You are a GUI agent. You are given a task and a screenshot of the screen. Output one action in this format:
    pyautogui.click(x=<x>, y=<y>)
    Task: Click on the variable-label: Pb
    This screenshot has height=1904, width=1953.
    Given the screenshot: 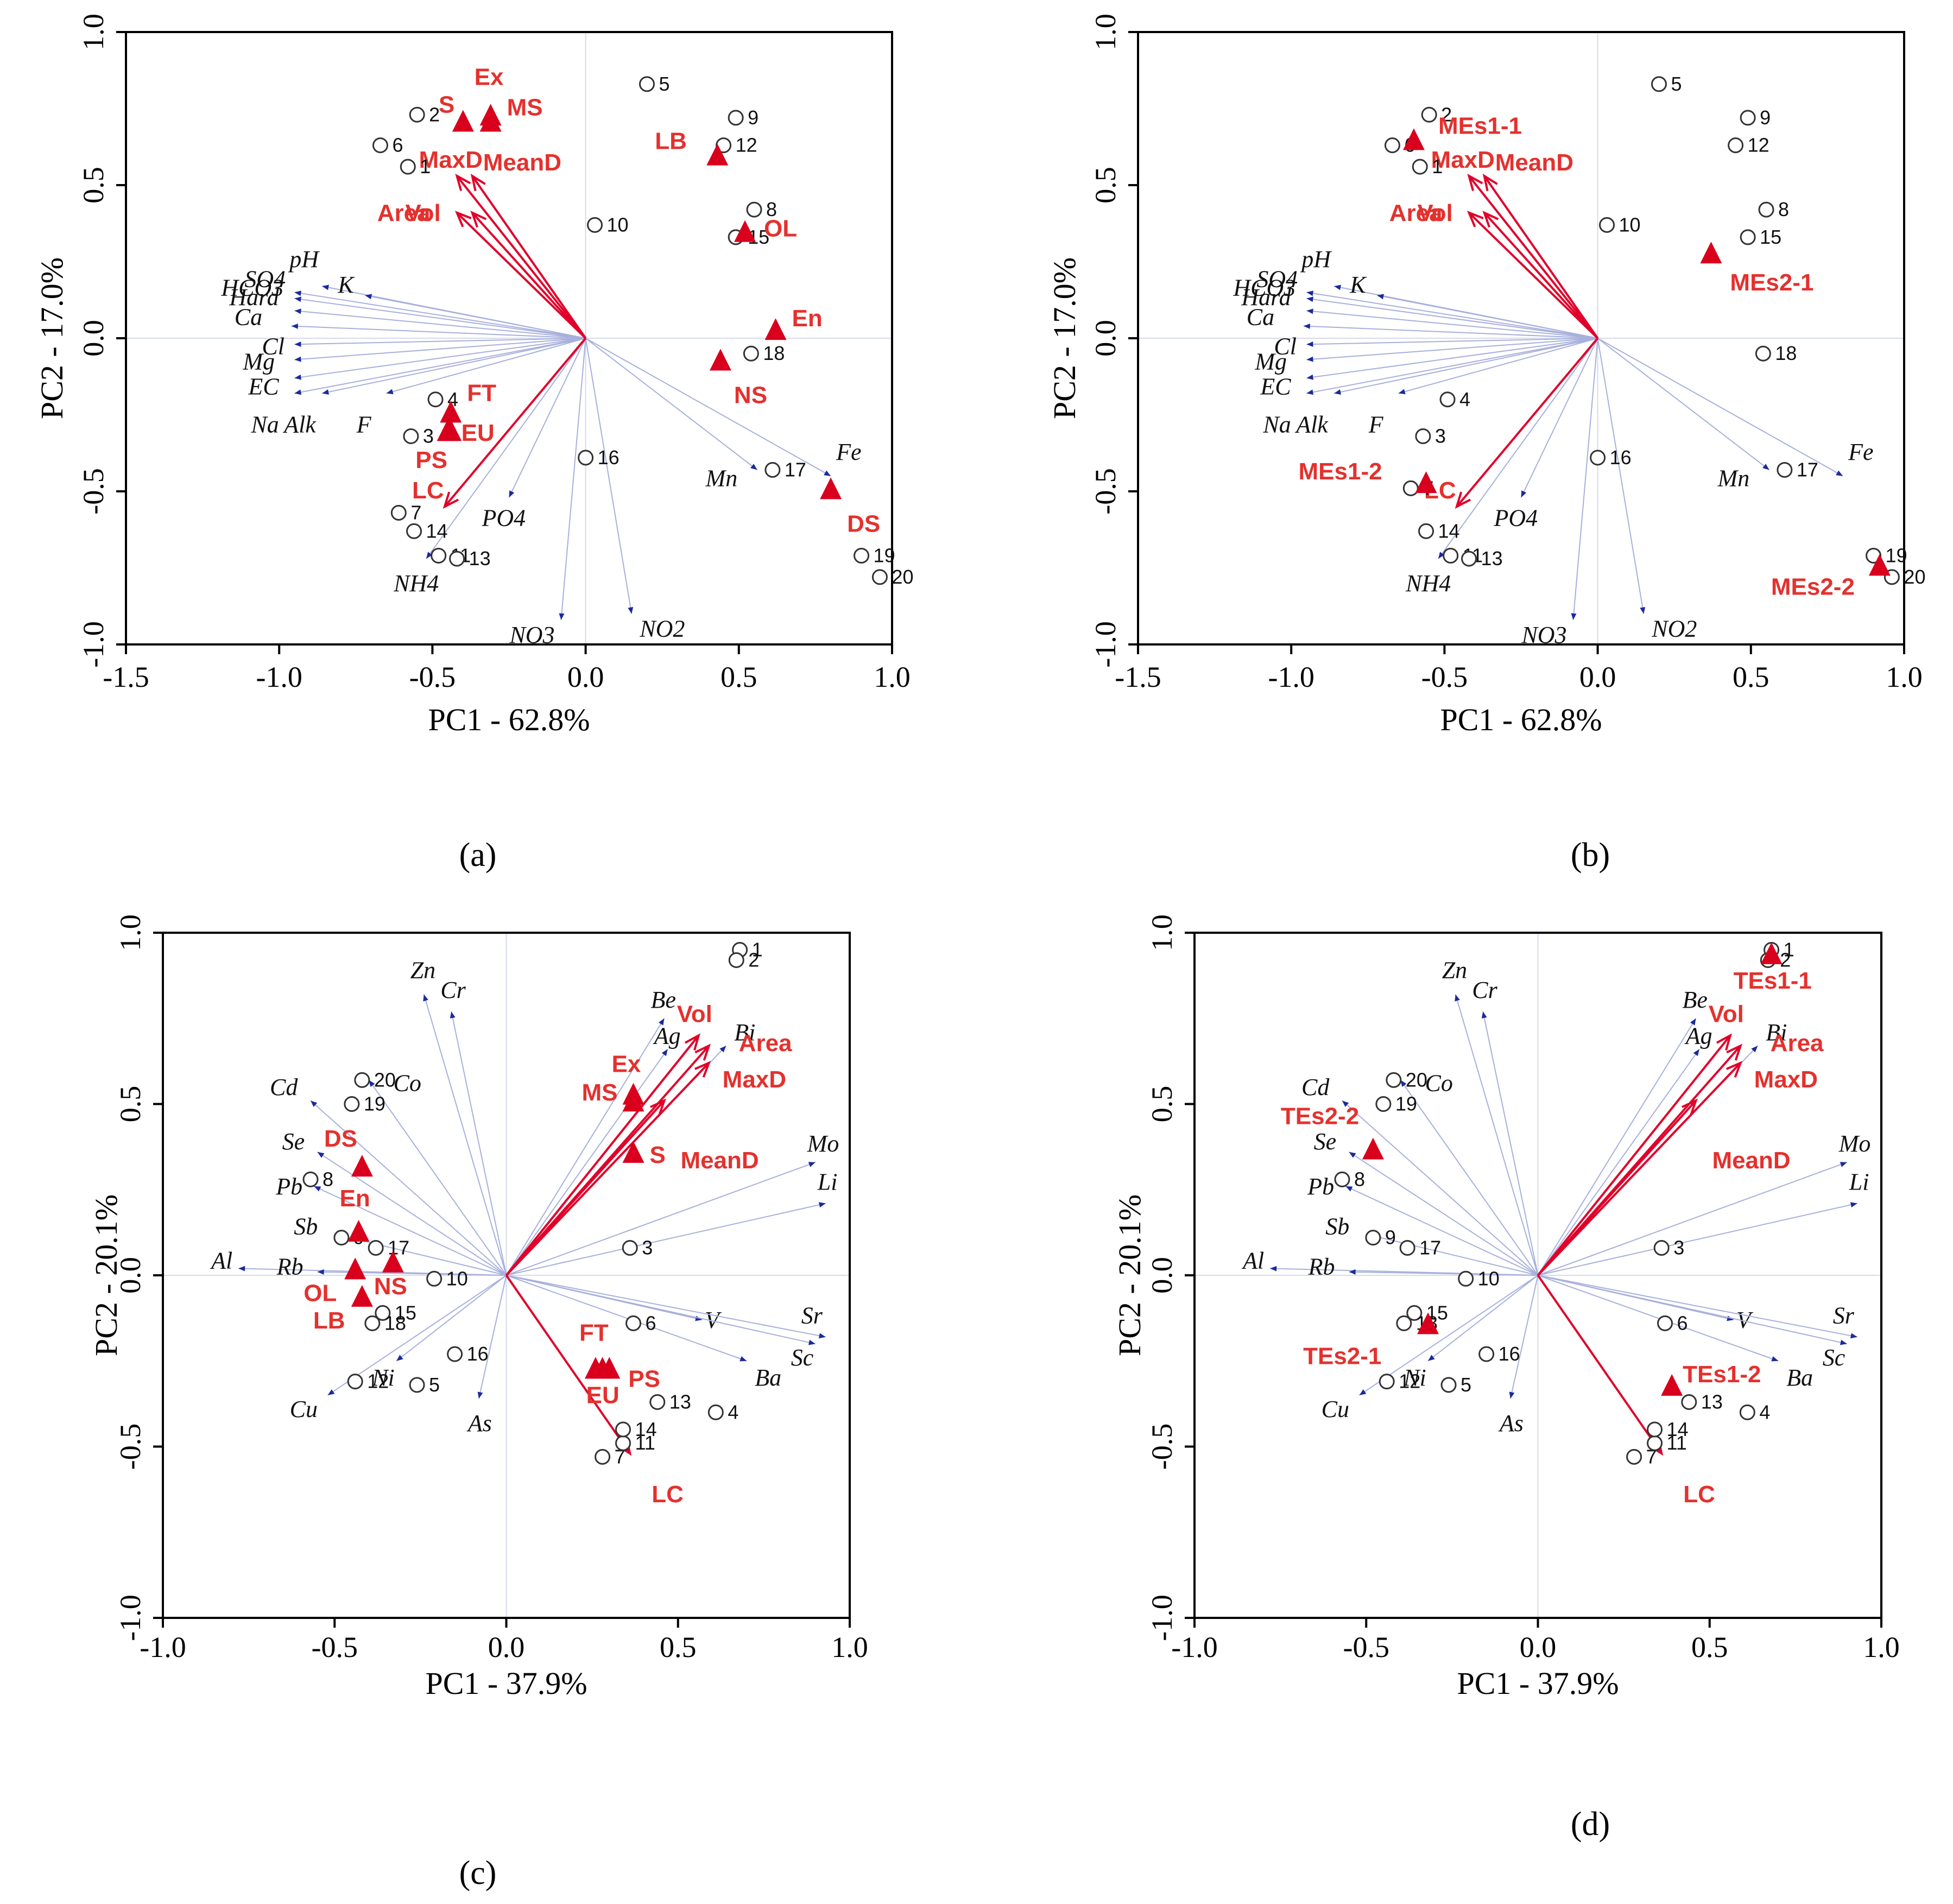 What is the action you would take?
    pyautogui.click(x=1320, y=1186)
    